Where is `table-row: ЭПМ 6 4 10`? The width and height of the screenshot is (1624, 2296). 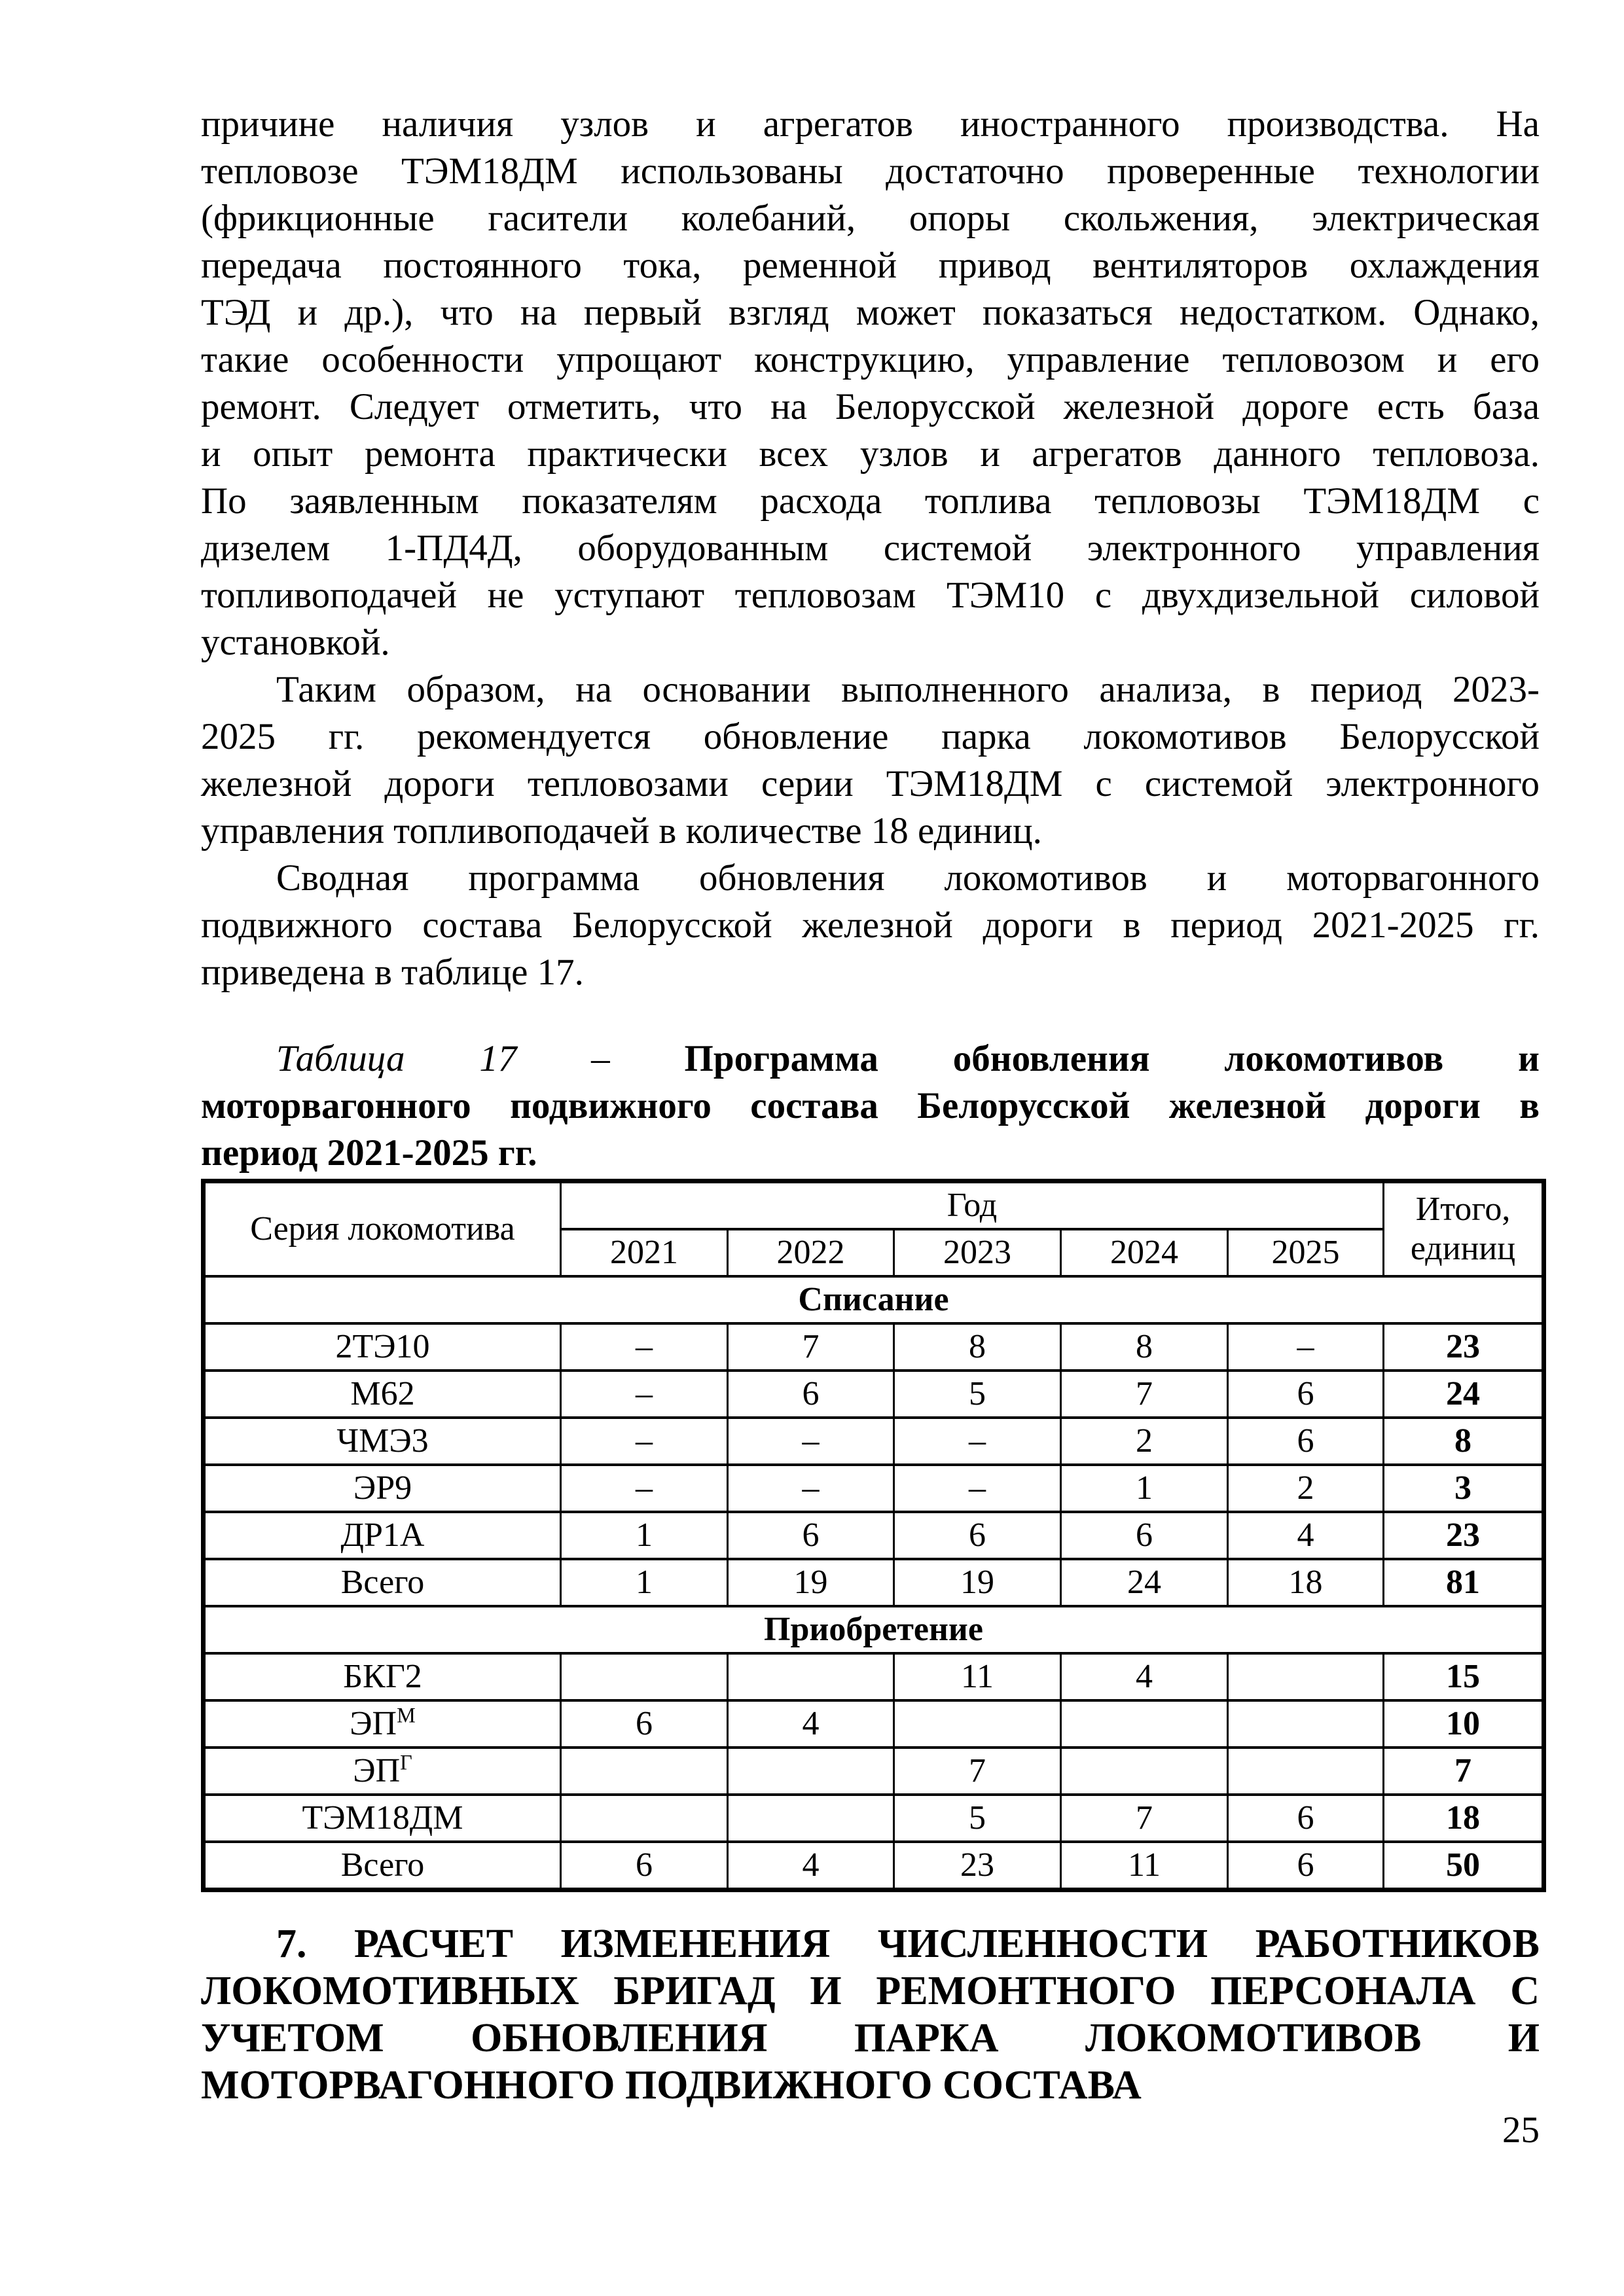 table-row: ЭПМ 6 4 10 is located at coordinates (874, 1724).